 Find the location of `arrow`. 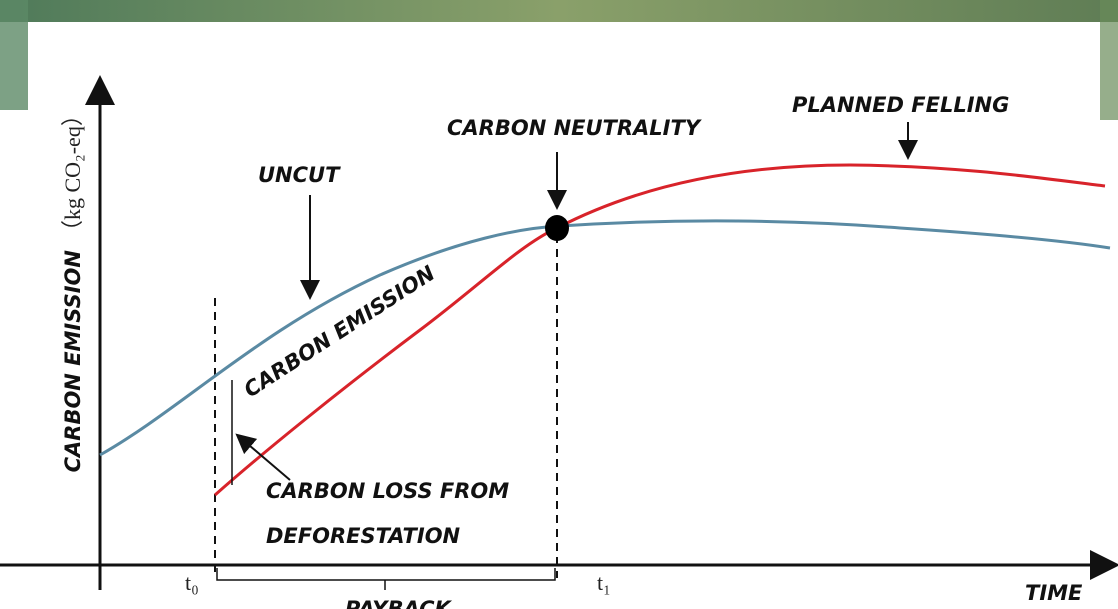

arrow is located at coordinates (263, 457).